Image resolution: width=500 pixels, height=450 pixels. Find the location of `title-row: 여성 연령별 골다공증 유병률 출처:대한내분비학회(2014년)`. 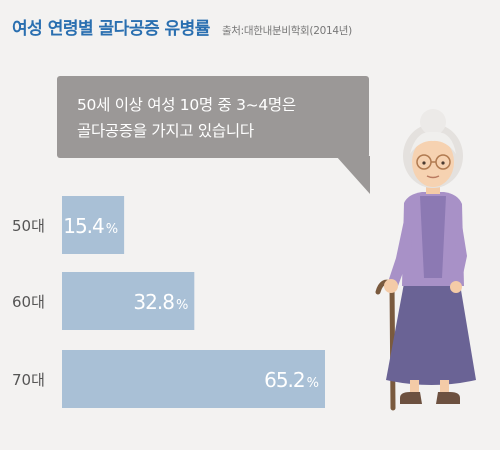

title-row: 여성 연령별 골다공증 유병률 출처:대한내분비학회(2014년) is located at coordinates (182, 26).